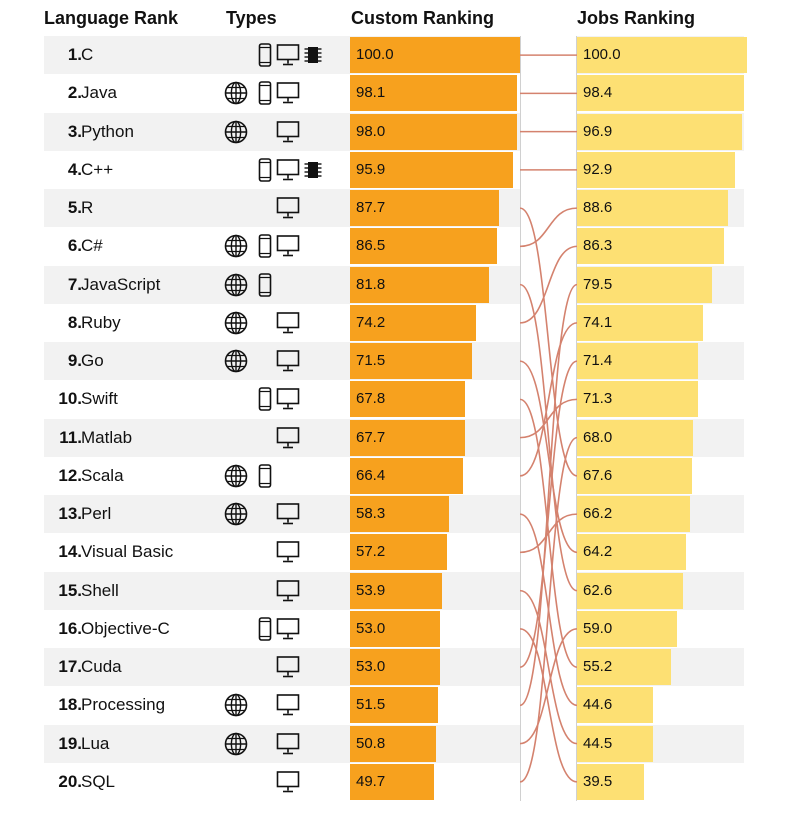 Image resolution: width=800 pixels, height=817 pixels. What do you see at coordinates (435, 438) in the screenshot?
I see `custom-ranking-cell: 67.7` at bounding box center [435, 438].